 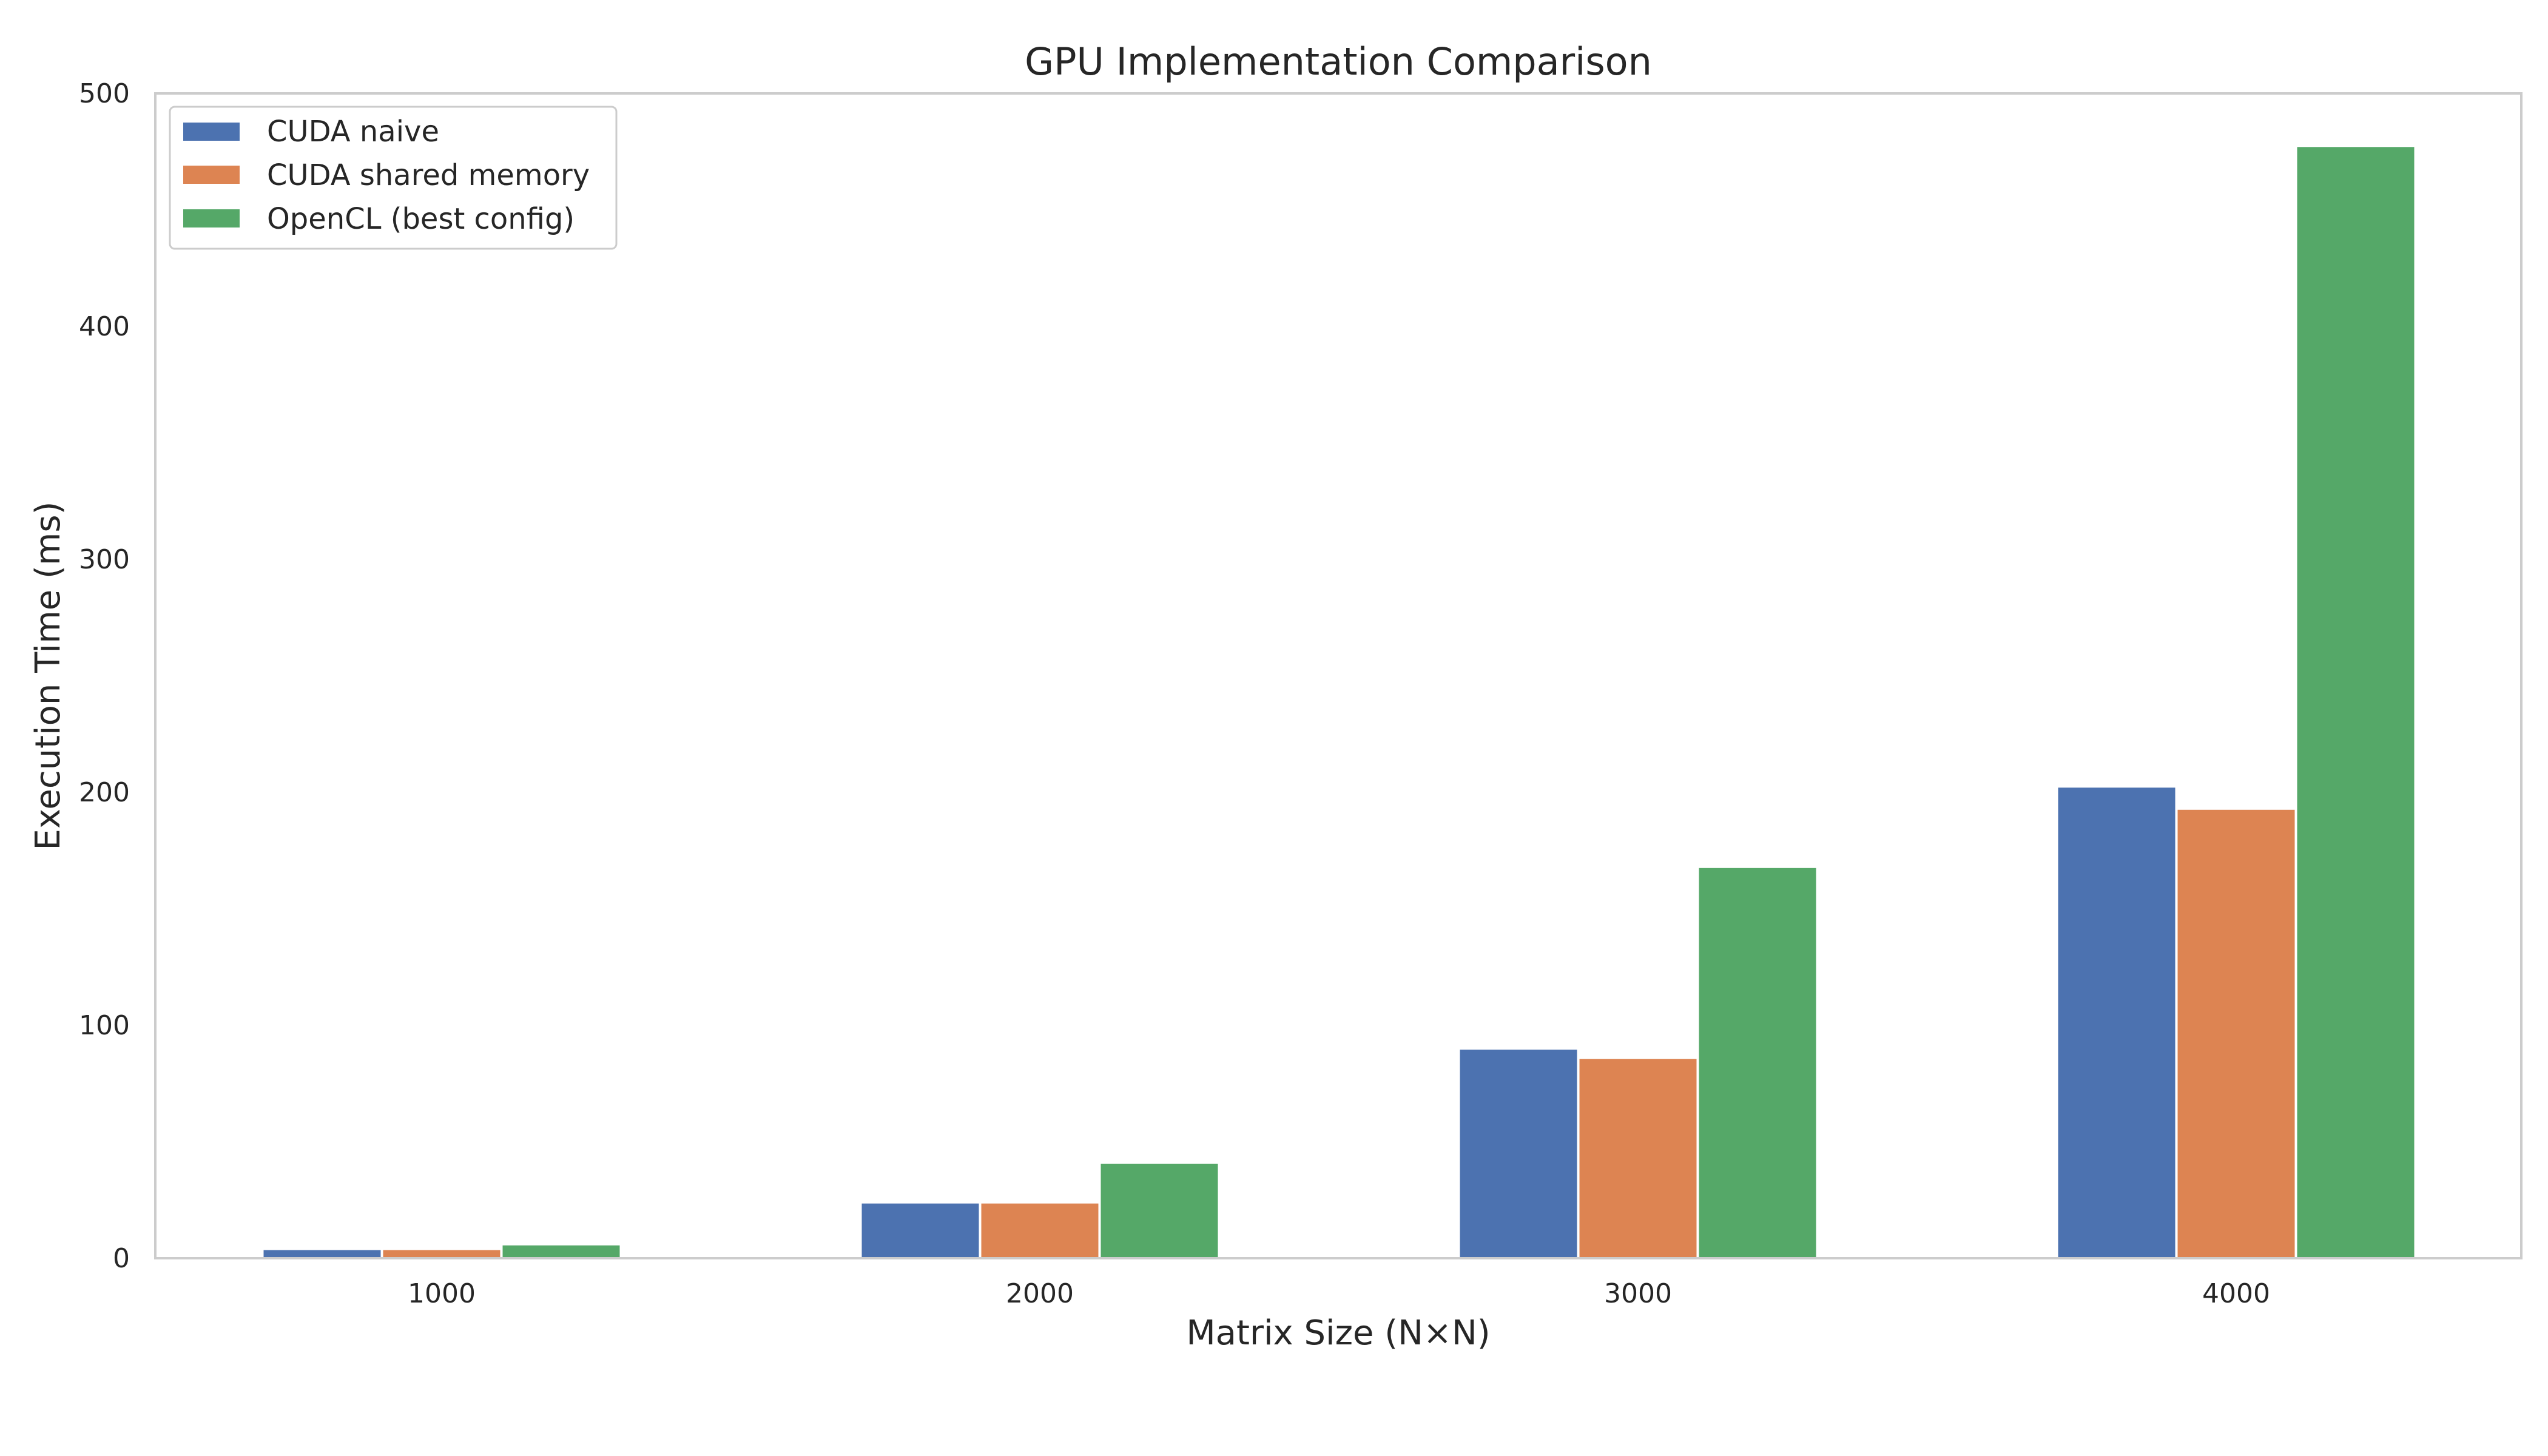 I want to click on legend-swatch-cuda-shared, so click(x=211, y=175).